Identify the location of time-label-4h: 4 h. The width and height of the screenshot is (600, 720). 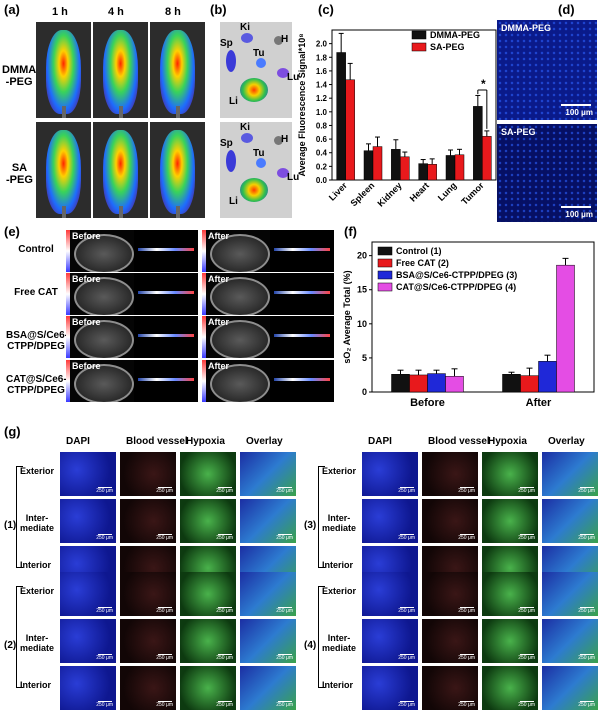
(116, 12).